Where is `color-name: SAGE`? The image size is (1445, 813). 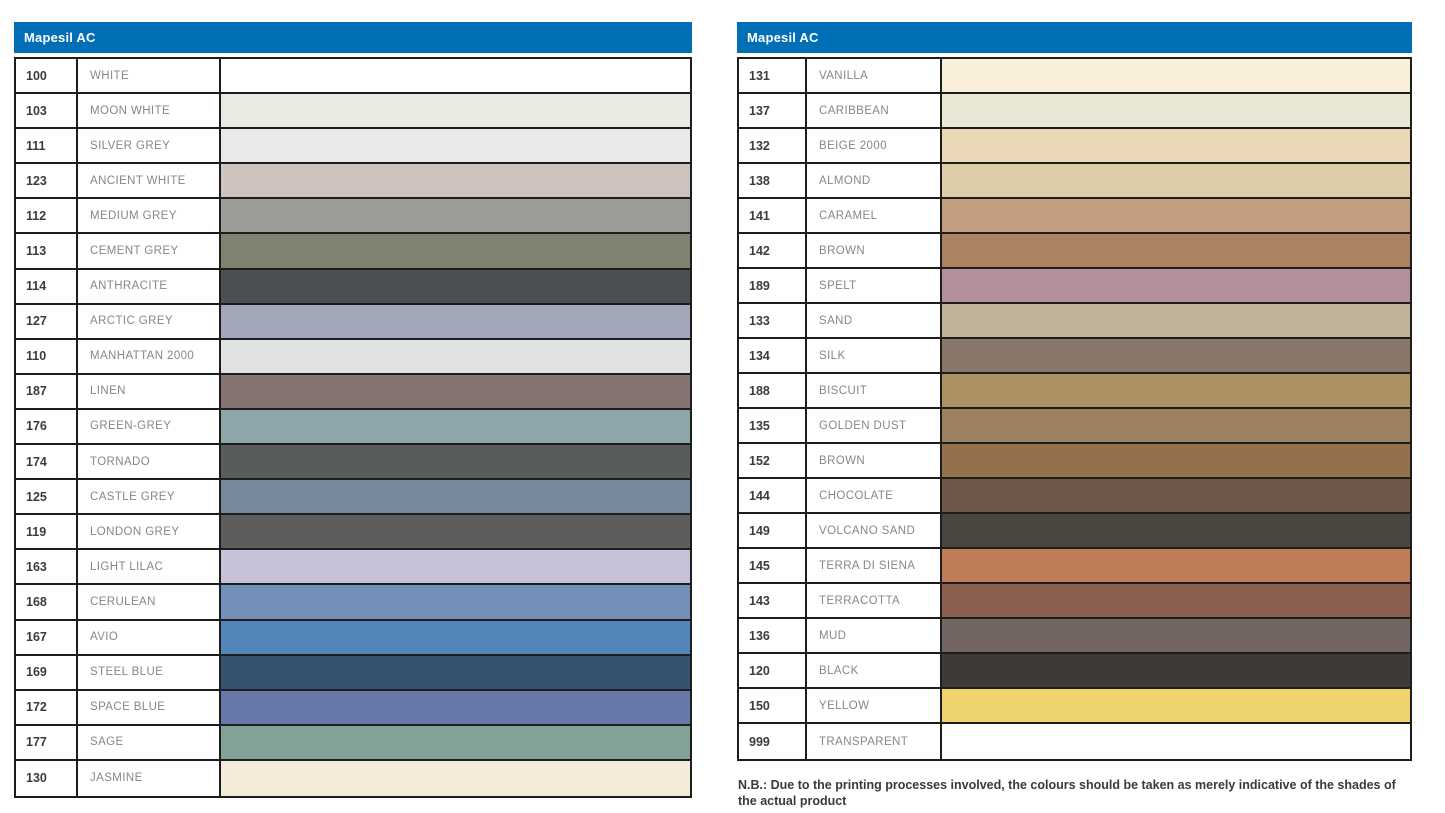 color-name: SAGE is located at coordinates (149, 742).